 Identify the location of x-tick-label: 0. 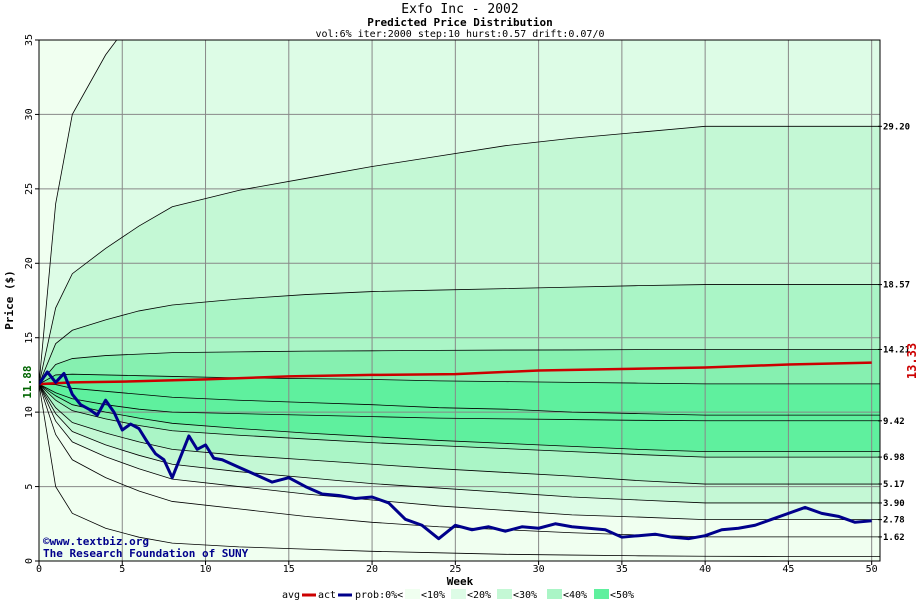
(39, 569).